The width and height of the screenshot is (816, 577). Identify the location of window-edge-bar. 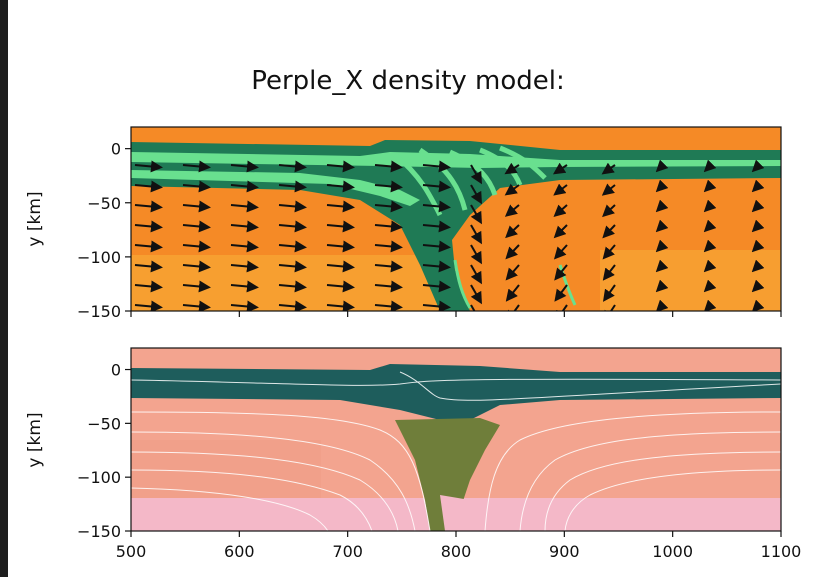
(4, 288).